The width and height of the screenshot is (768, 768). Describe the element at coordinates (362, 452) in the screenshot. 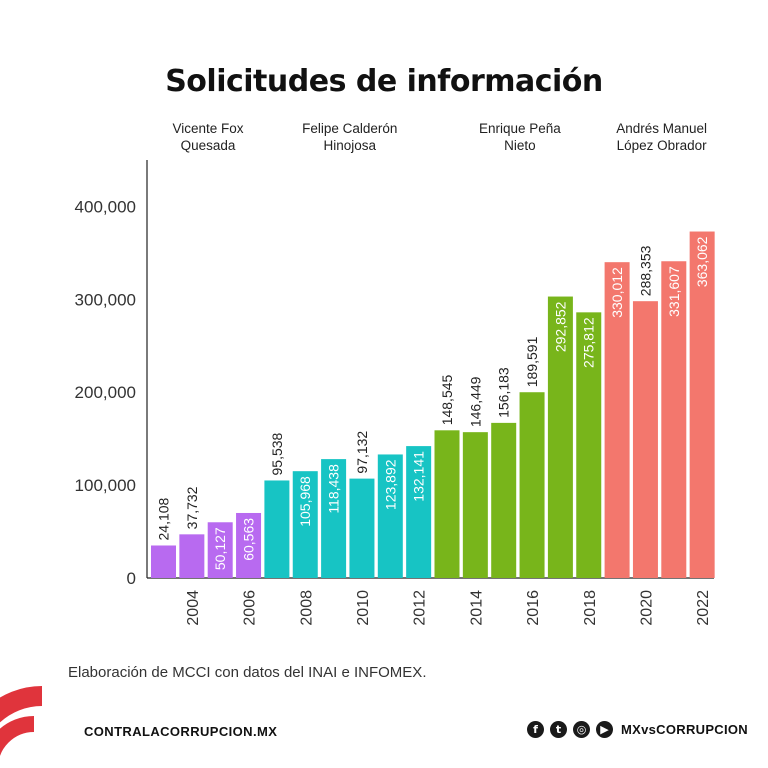

I see `data-label: 97,132` at that location.